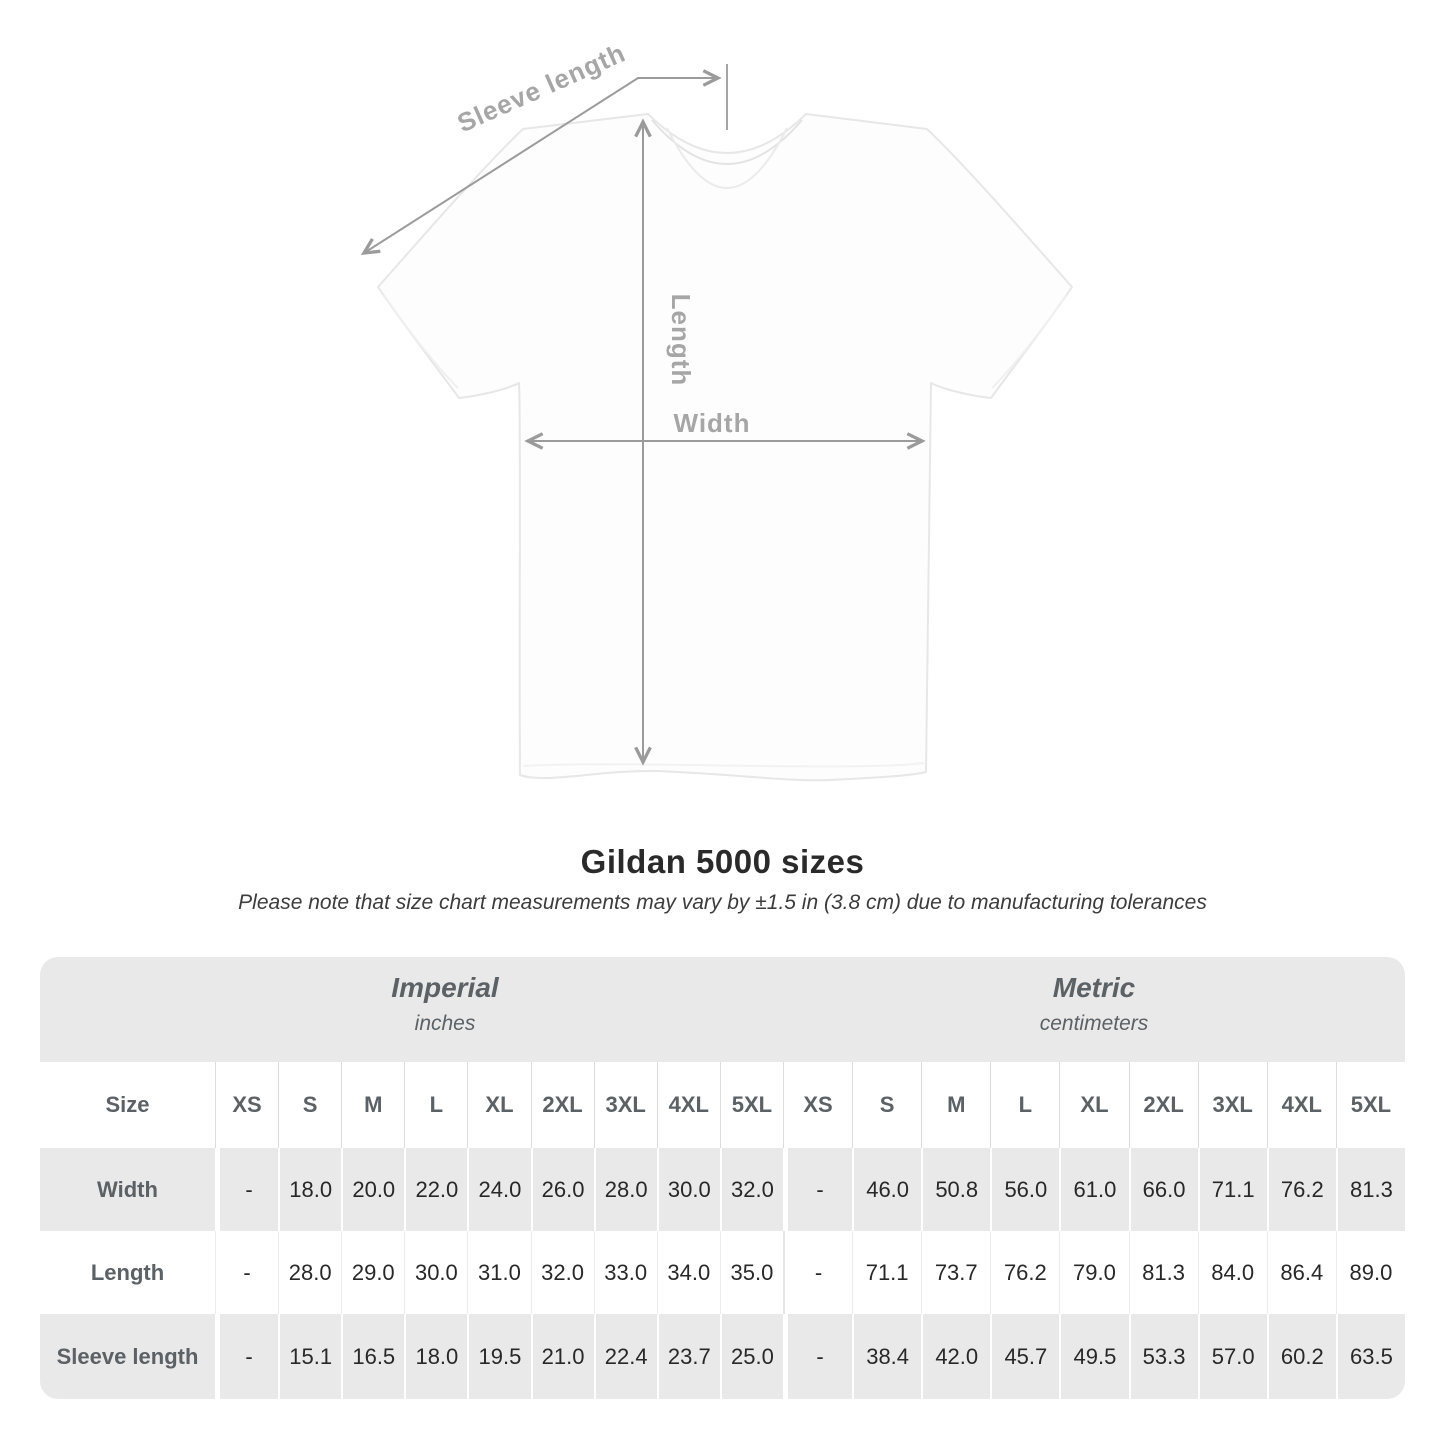  I want to click on imperial-section-header: Imperial inches, so click(444, 996).